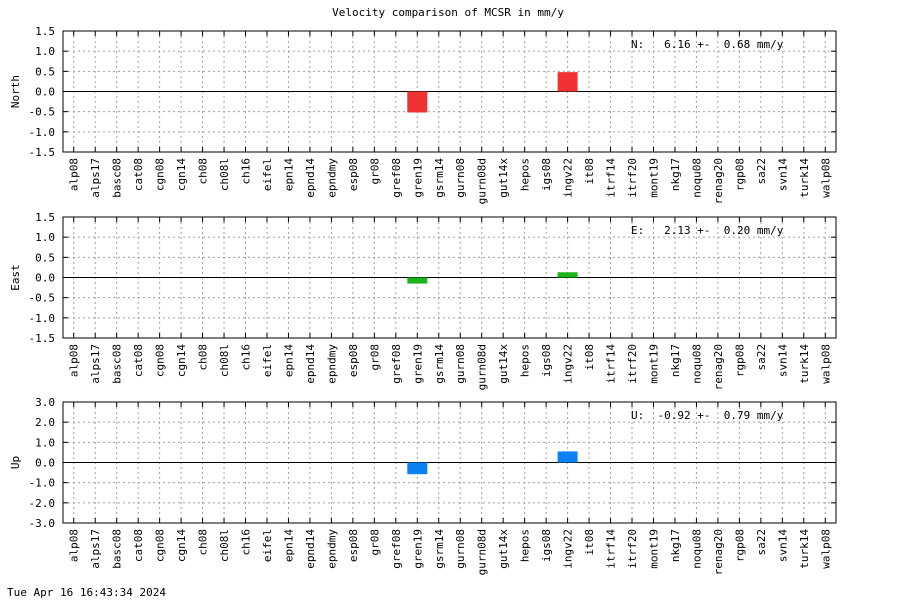 This screenshot has height=600, width=900. What do you see at coordinates (568, 364) in the screenshot?
I see `x-tick-label: ingv22` at bounding box center [568, 364].